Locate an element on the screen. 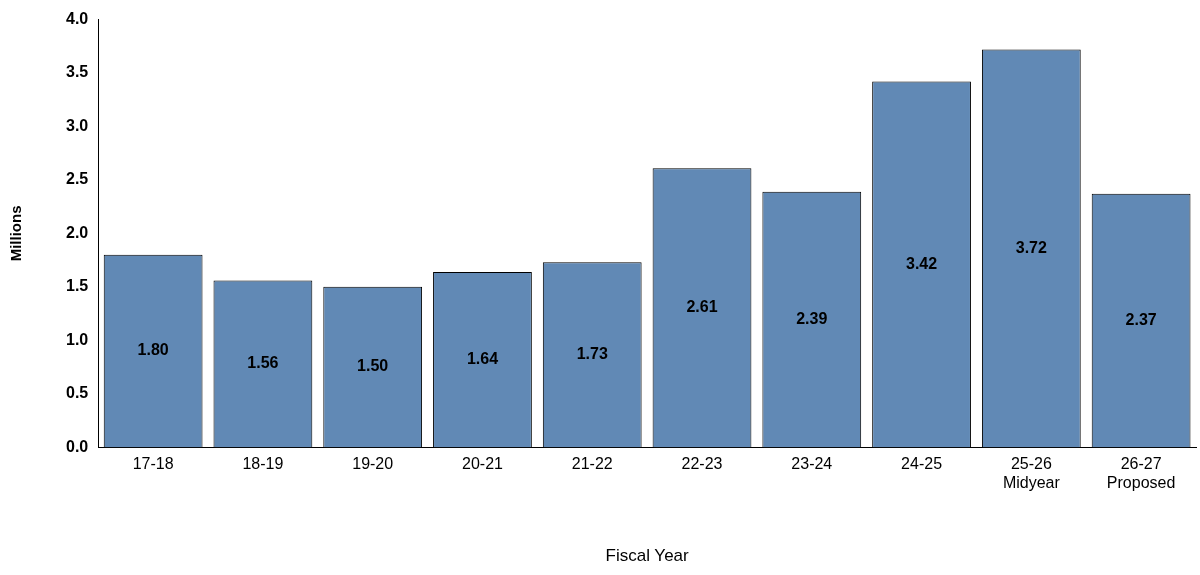  x-axis-title: Fiscal Year is located at coordinates (647, 556).